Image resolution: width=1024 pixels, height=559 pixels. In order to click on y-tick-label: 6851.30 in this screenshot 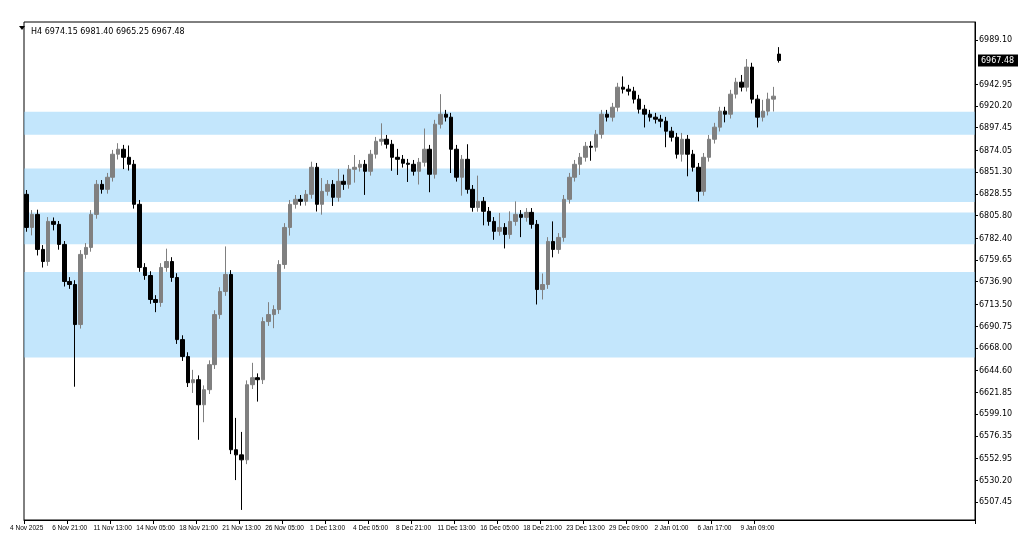, I will do `click(996, 172)`.